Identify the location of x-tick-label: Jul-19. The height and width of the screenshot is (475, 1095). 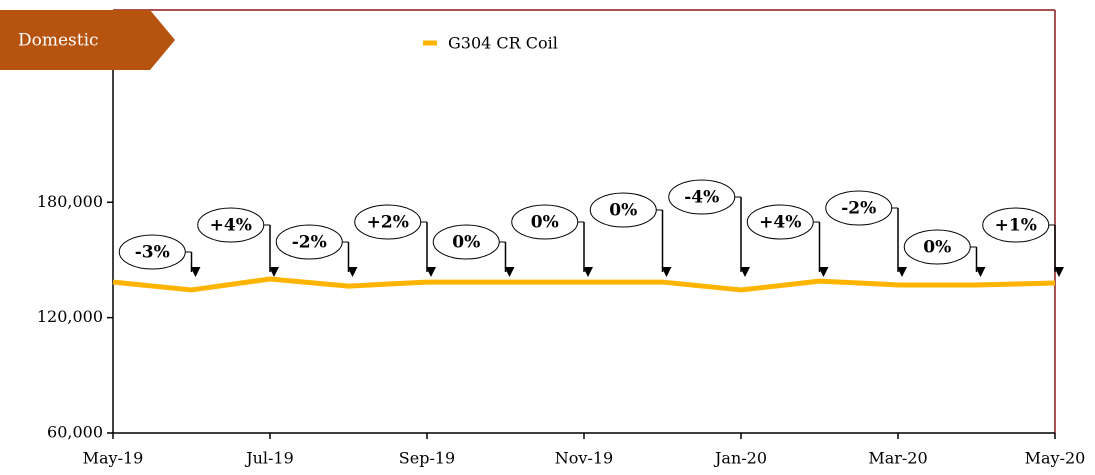
(269, 458).